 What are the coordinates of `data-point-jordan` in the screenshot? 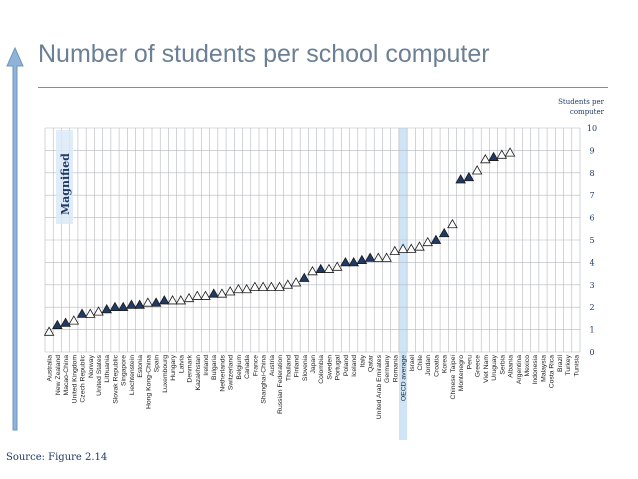 It's located at (428, 241).